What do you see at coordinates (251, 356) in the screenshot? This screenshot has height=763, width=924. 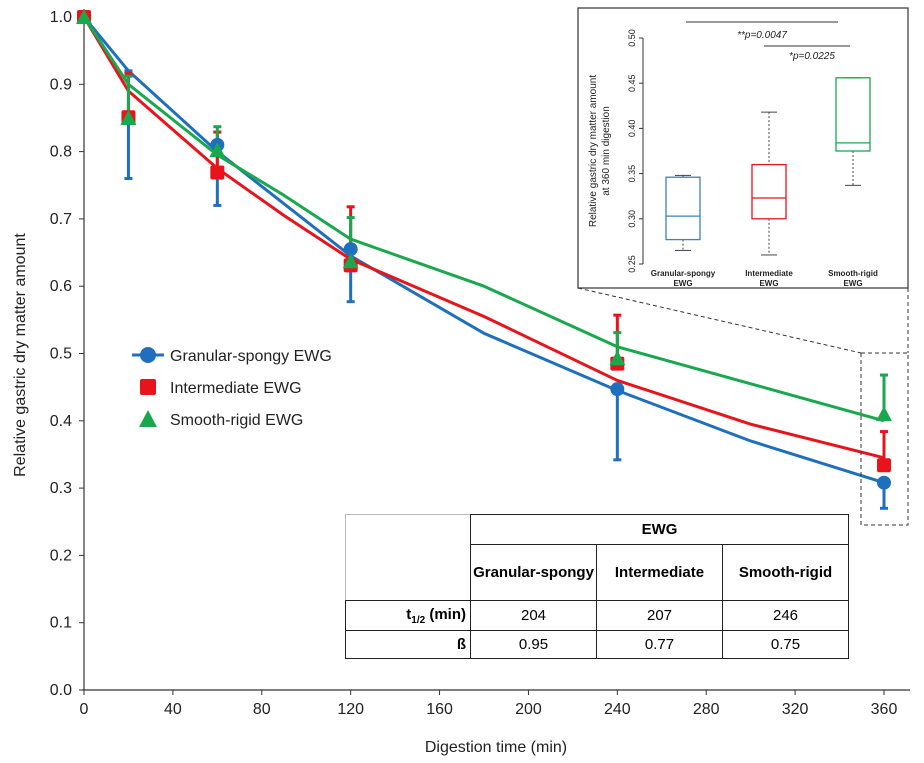 I see `legend-label: Granular-spongy EWG` at bounding box center [251, 356].